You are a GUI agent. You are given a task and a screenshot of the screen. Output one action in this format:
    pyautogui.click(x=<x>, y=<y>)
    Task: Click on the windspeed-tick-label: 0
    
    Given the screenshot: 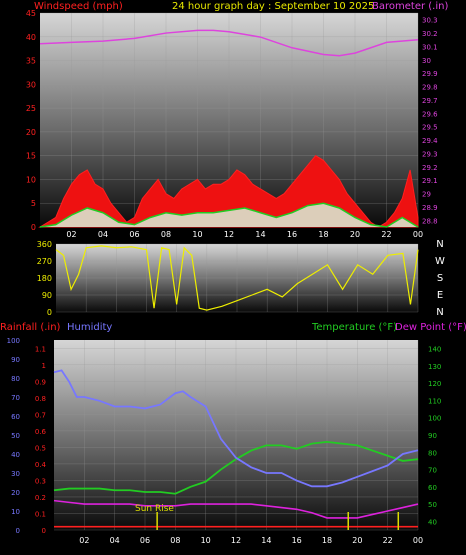 What is the action you would take?
    pyautogui.click(x=33, y=227)
    